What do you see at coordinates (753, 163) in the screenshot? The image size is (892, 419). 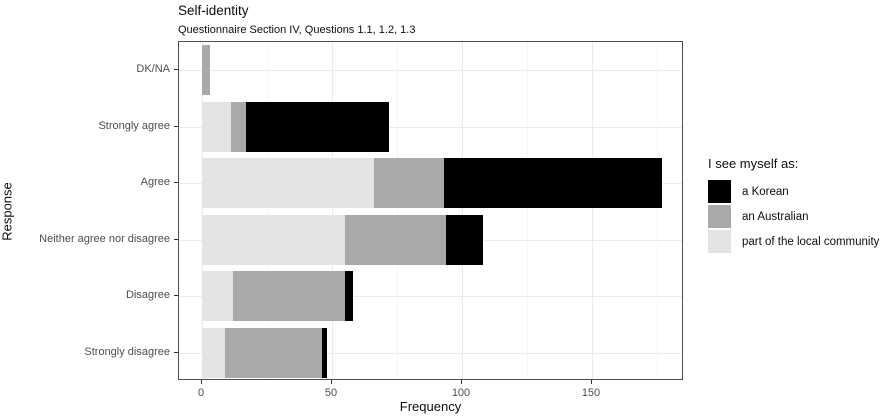 I see `legend-title: I see myself as:` at bounding box center [753, 163].